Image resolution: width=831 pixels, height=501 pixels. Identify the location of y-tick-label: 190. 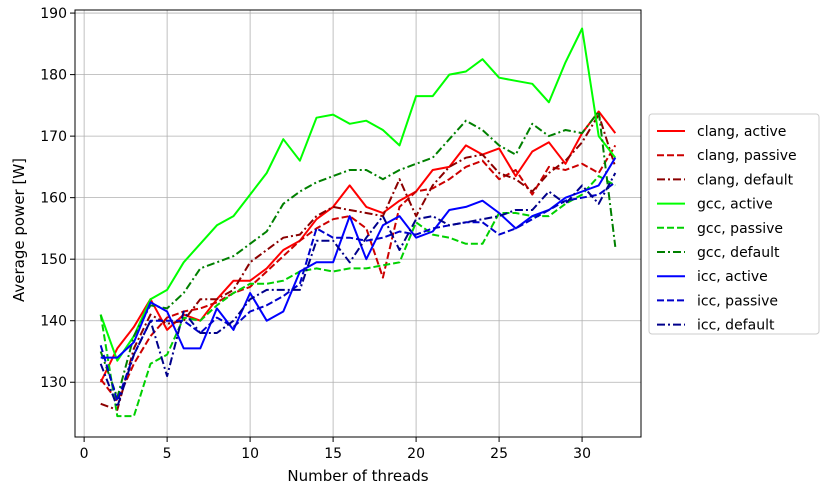
(53, 14).